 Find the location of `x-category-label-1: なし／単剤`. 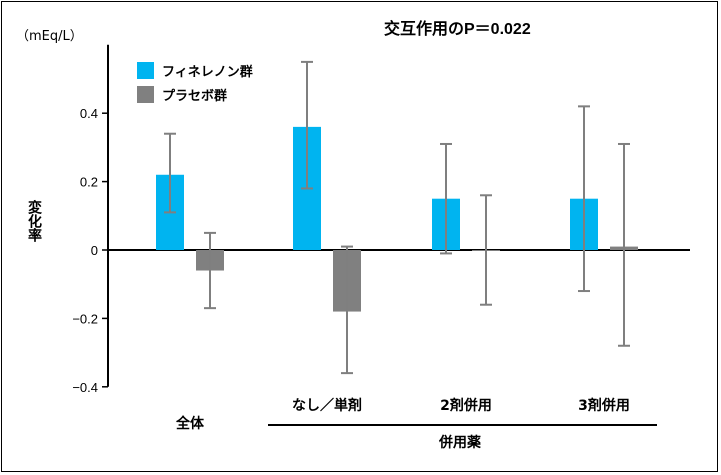

x-category-label-1: なし／単剤 is located at coordinates (327, 405).